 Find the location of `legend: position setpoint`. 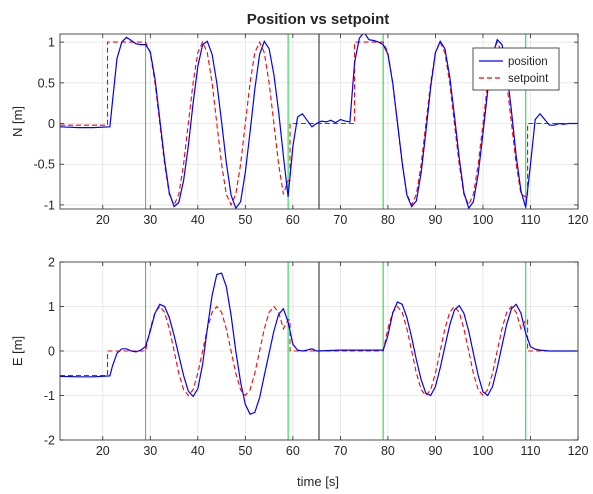

legend: position setpoint is located at coordinates (516, 69).